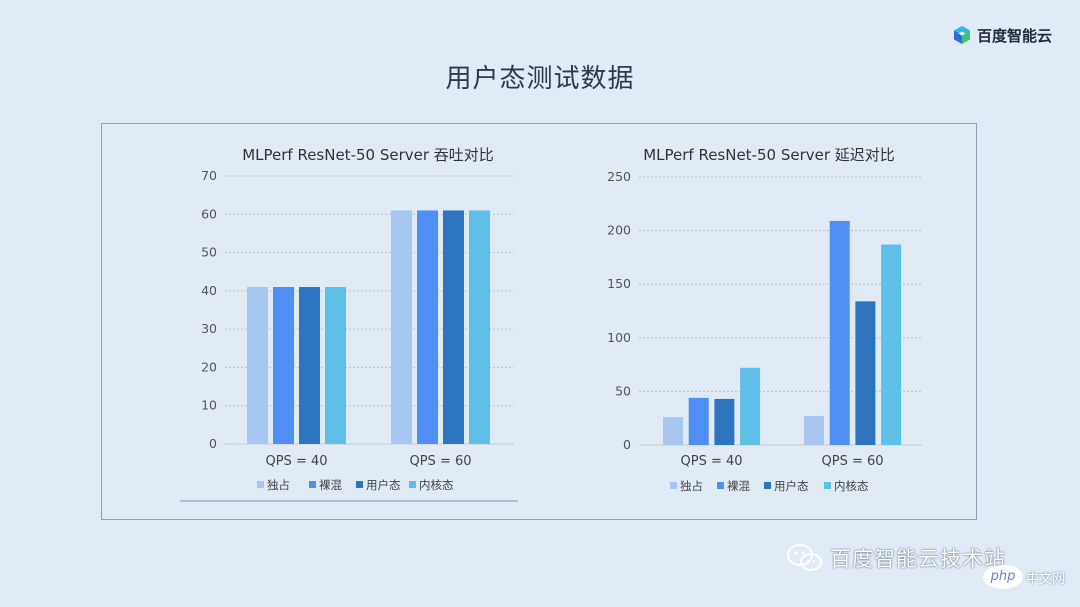 The height and width of the screenshot is (607, 1080). Describe the element at coordinates (209, 213) in the screenshot. I see `y-tick-label: 60` at that location.